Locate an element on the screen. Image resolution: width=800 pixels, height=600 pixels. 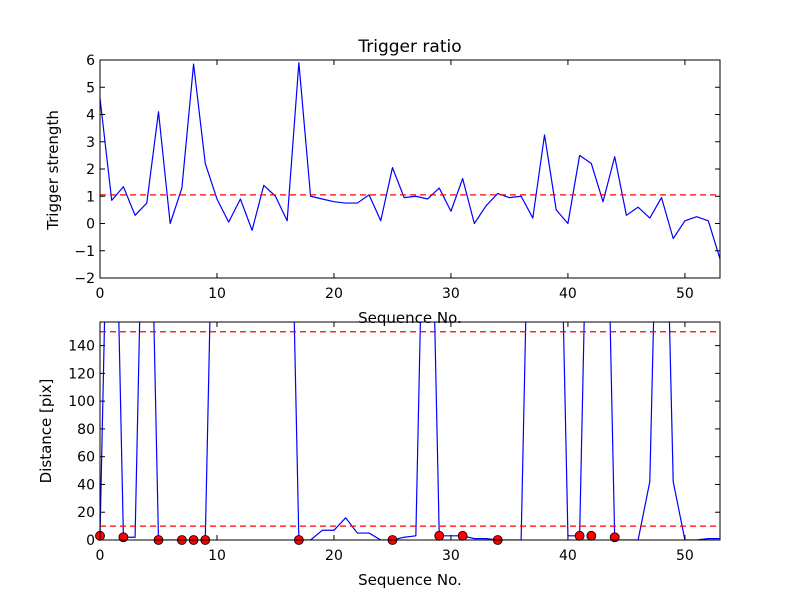
y-tick-label: 140 is located at coordinates (81, 347).